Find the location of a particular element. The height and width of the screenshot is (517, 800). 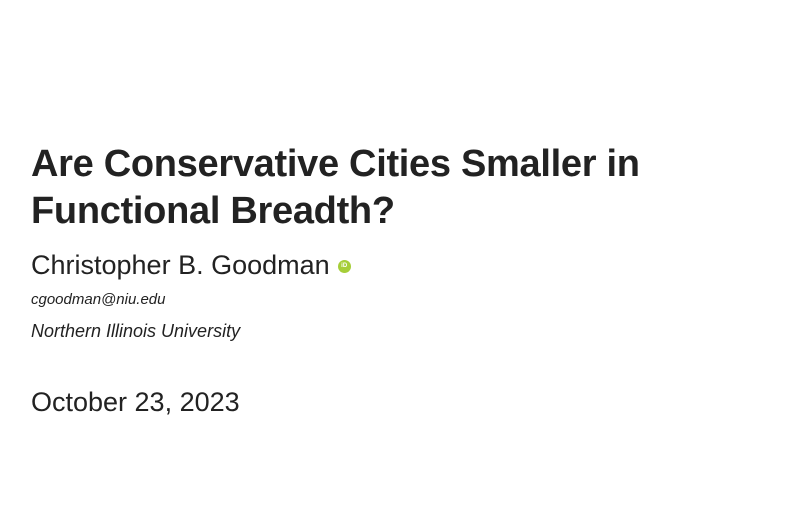

author-row: Christopher B. Goodman iD is located at coordinates (191, 265).